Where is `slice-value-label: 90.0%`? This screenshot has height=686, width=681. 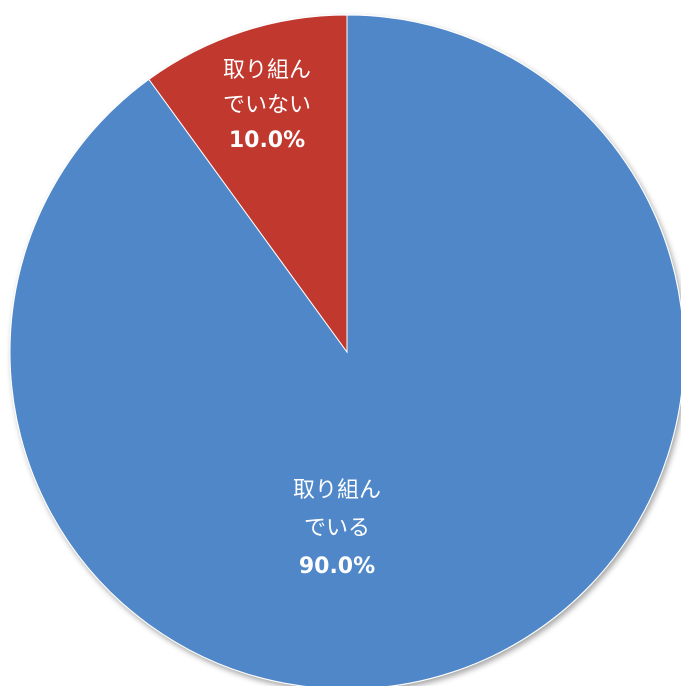
slice-value-label: 90.0% is located at coordinates (337, 566).